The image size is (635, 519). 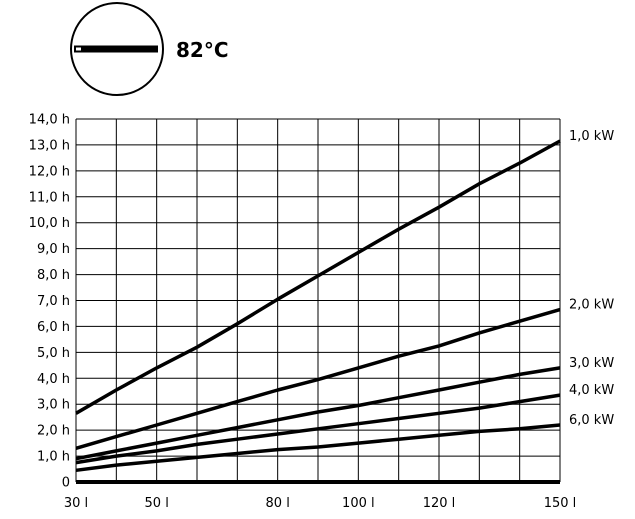 What do you see at coordinates (591, 363) in the screenshot?
I see `series-label-2: 3,0 kW` at bounding box center [591, 363].